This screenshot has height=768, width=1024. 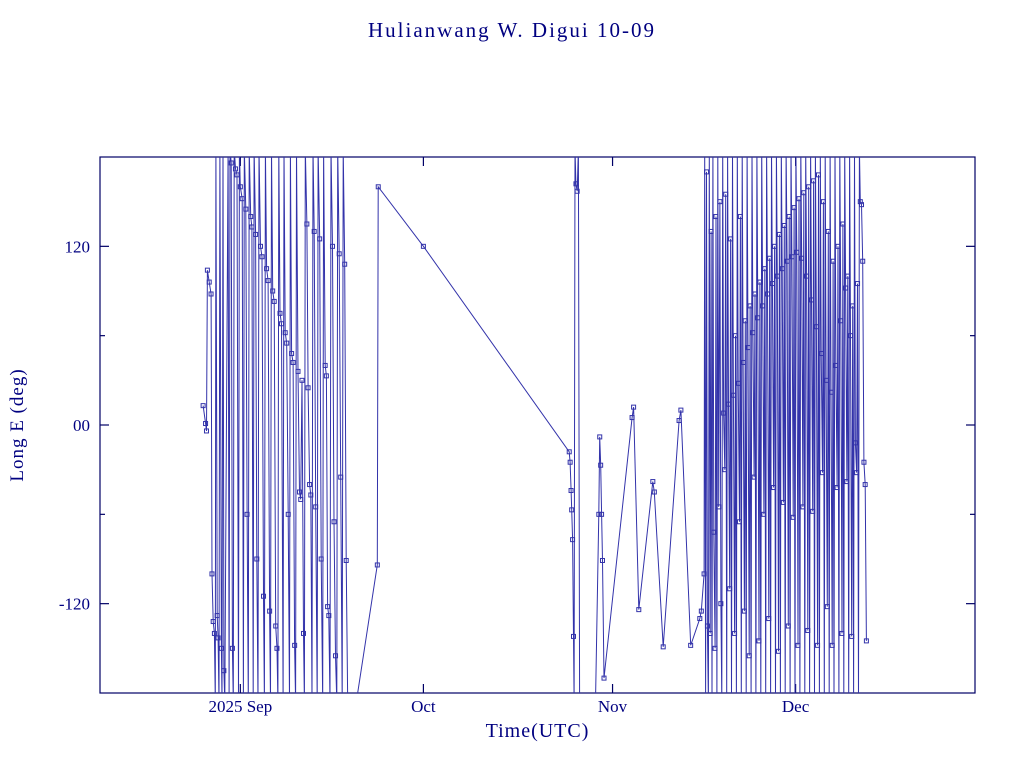 What do you see at coordinates (512, 30) in the screenshot?
I see `chart-title: Hulianwang W. Digui 10-09` at bounding box center [512, 30].